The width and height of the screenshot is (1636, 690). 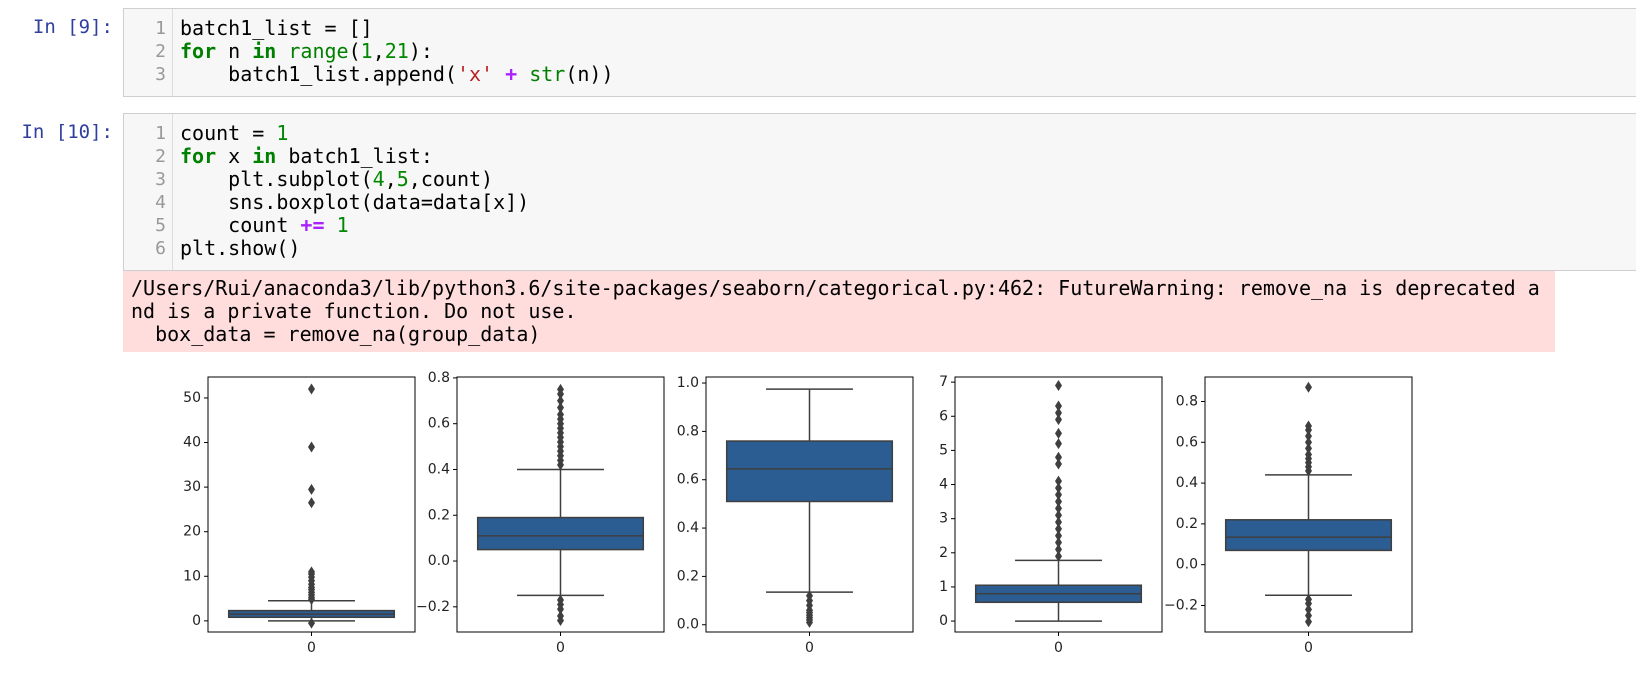 What do you see at coordinates (943, 519) in the screenshot?
I see `y-tick-label: 3` at bounding box center [943, 519].